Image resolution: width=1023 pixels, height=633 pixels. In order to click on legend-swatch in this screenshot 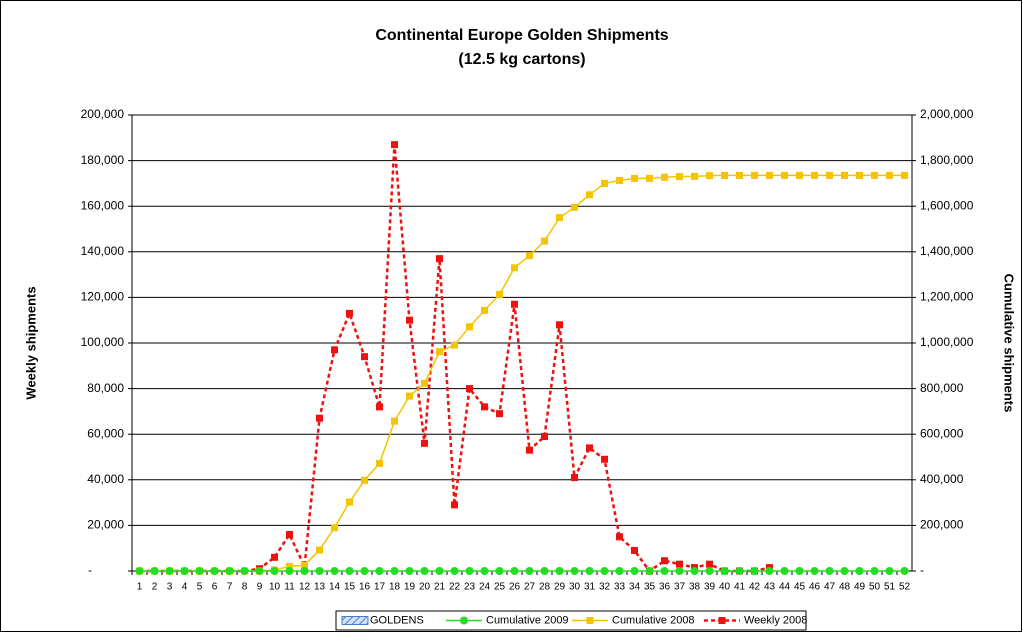, I will do `click(355, 620)`.